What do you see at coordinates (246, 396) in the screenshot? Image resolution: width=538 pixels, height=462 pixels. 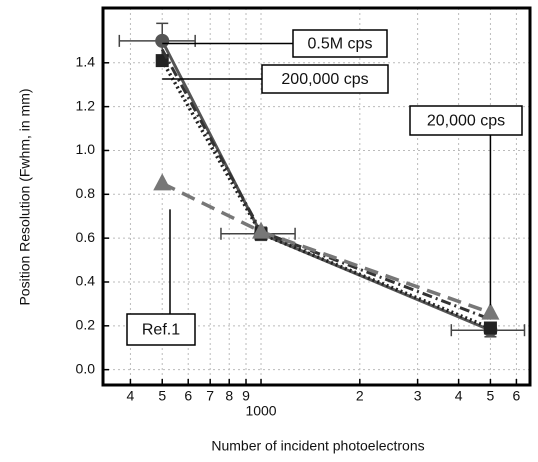 I see `x-tick-label: 9` at bounding box center [246, 396].